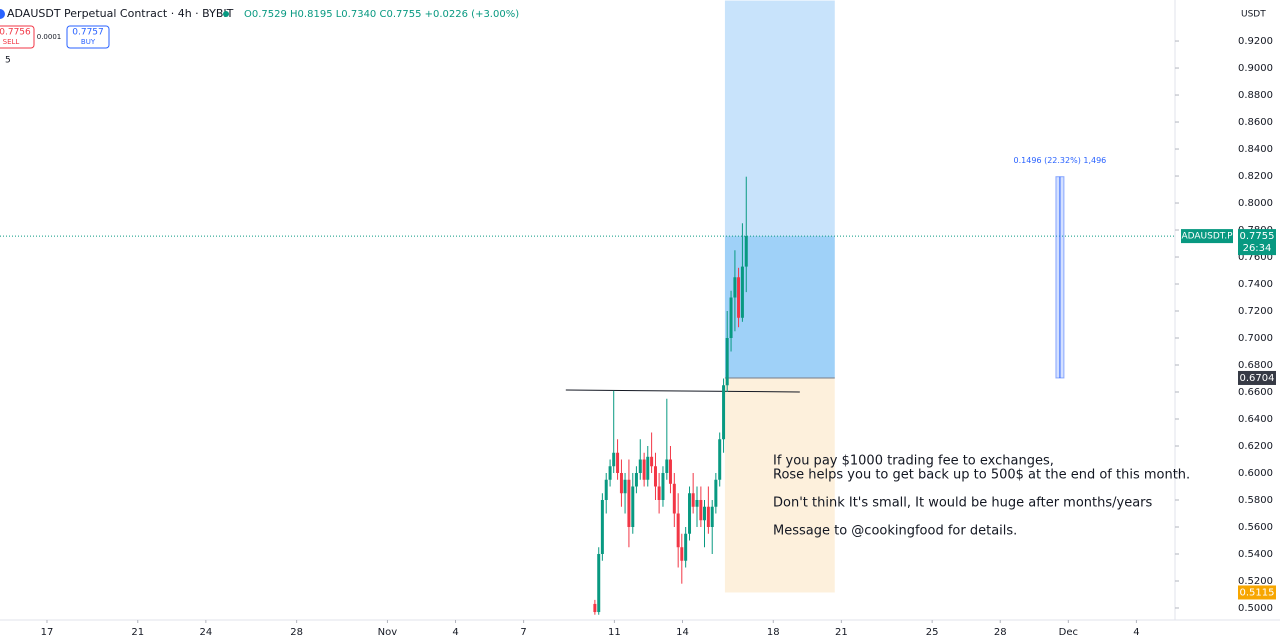  I want to click on y-tick-label: 0.9200, so click(1255, 41).